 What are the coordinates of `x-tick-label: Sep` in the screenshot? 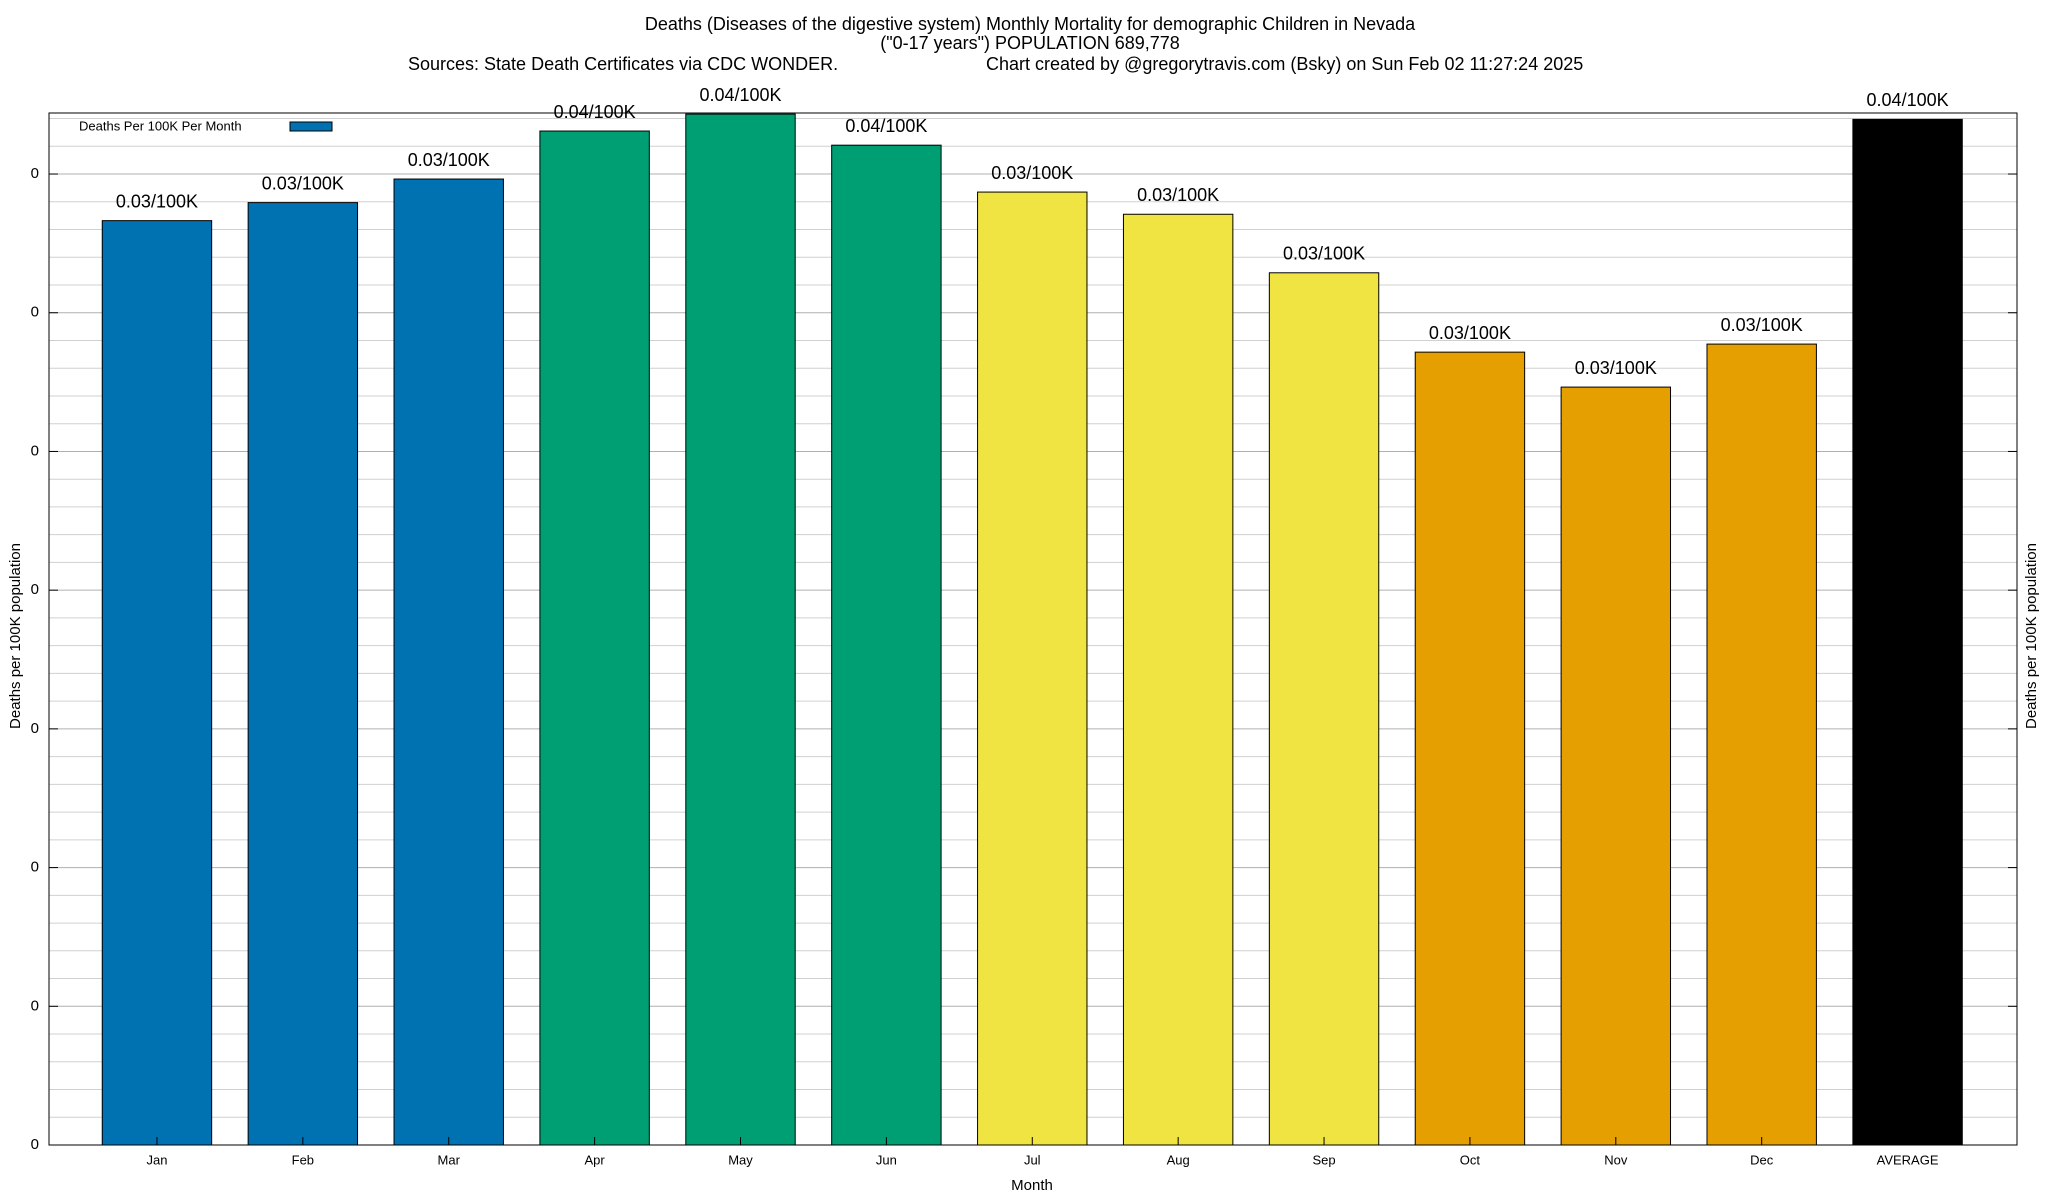 It's located at (1323, 1159).